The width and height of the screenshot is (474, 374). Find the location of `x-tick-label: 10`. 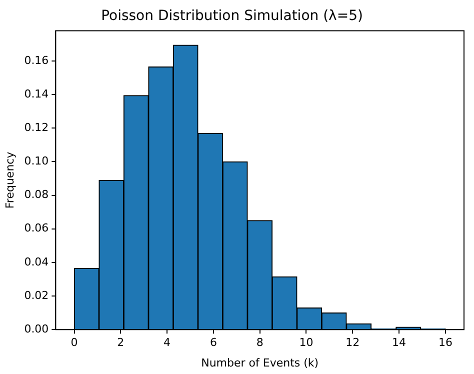

x-tick-label: 10 is located at coordinates (306, 343).